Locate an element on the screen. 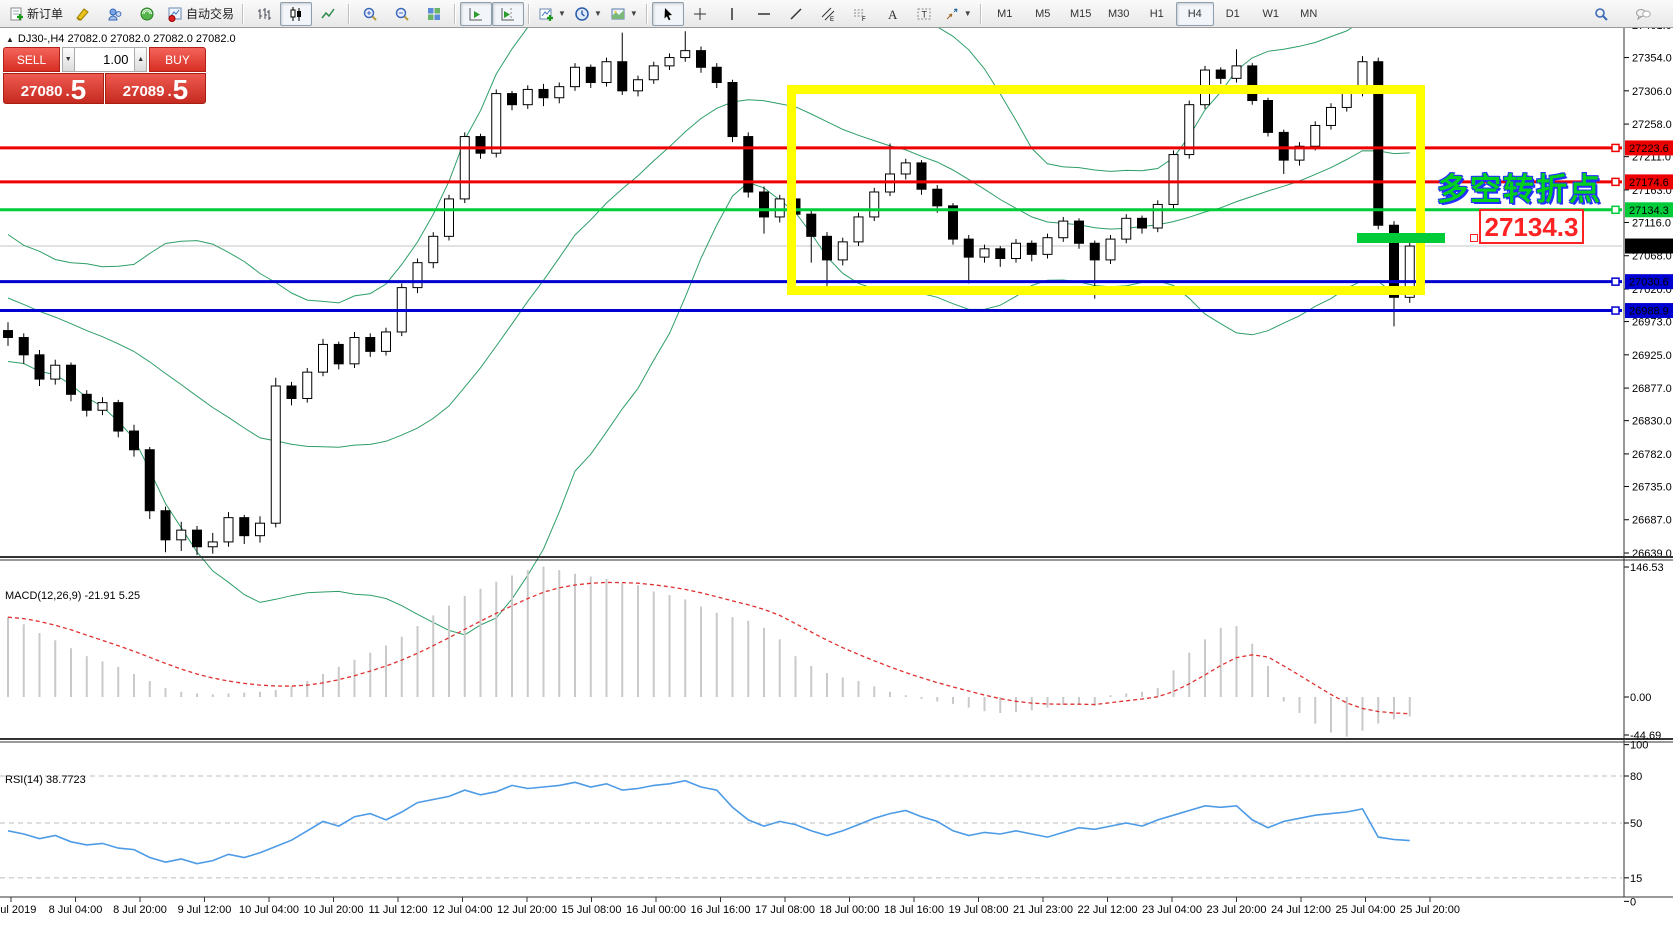  trendline-icon is located at coordinates (796, 13).